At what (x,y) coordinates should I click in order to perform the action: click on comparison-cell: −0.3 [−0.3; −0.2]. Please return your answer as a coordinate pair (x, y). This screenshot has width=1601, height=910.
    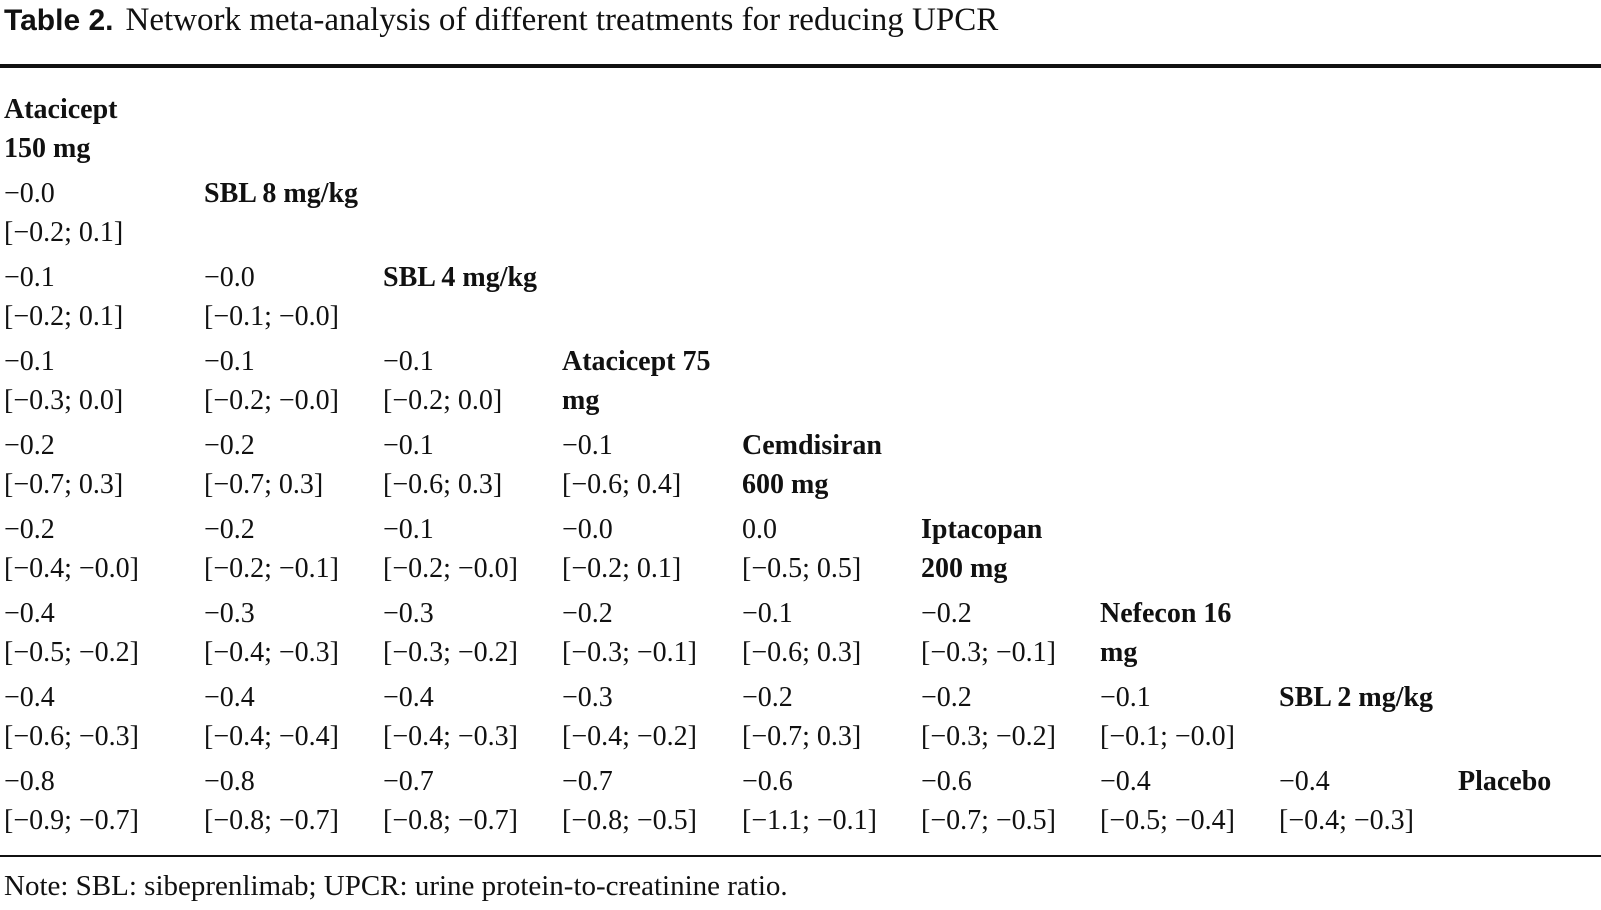
    Looking at the image, I should click on (468, 636).